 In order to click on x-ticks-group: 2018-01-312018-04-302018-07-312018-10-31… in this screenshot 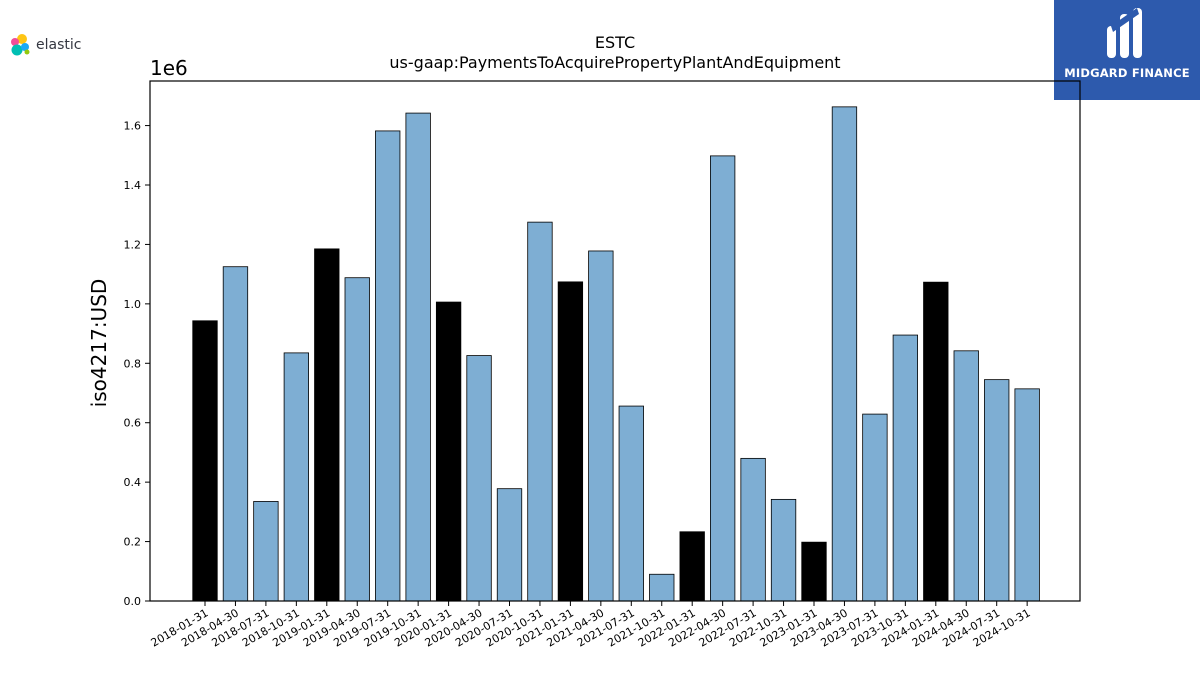, I will do `click(591, 625)`.